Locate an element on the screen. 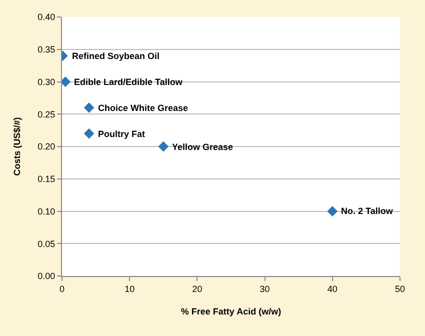  y-tick-label: 0.25 is located at coordinates (47, 114).